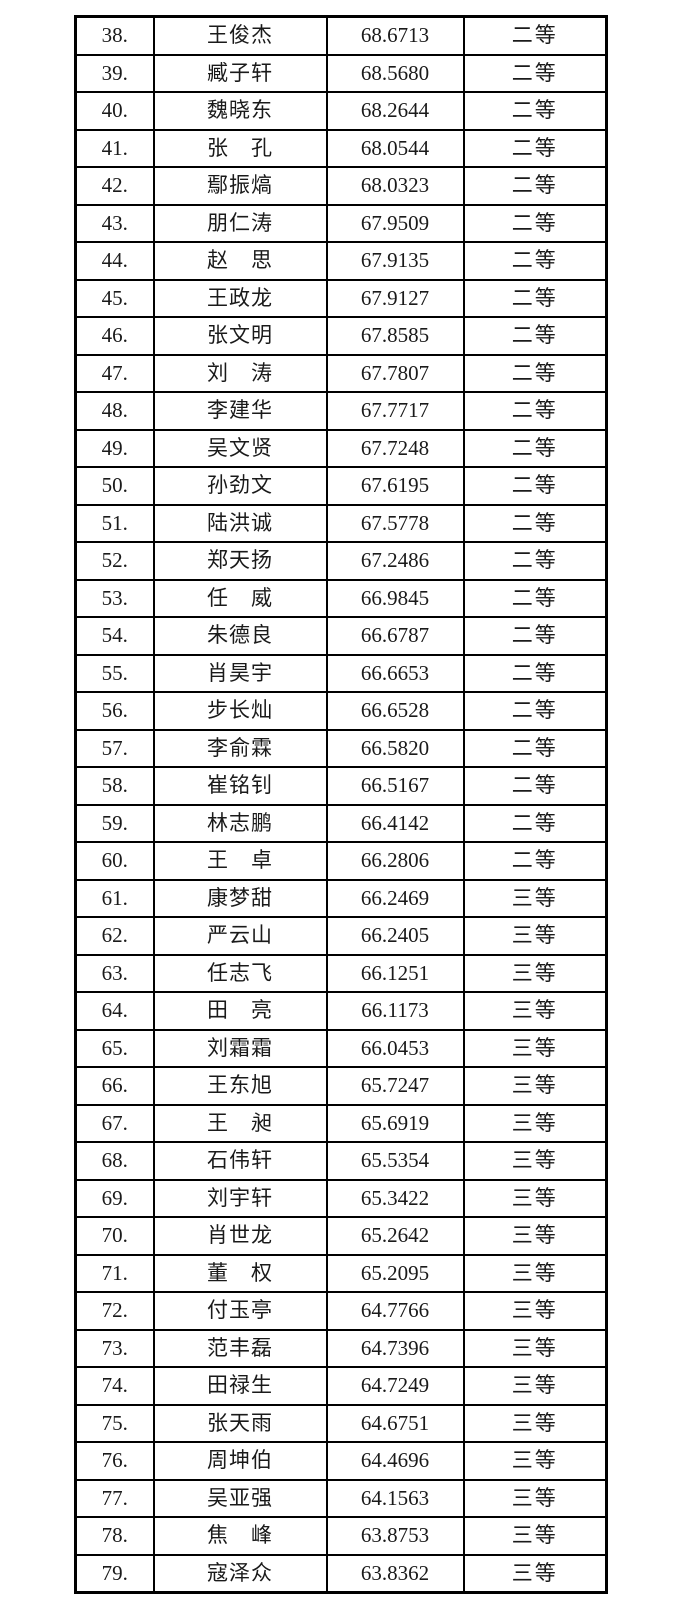 The height and width of the screenshot is (1600, 689). I want to click on table-row: 47. 刘 涛 67.7807 二等, so click(341, 373).